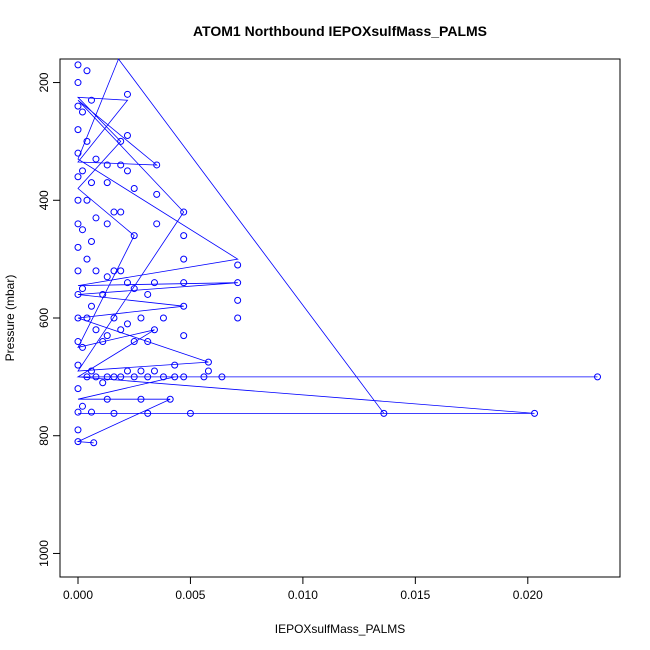  I want to click on x-tick-label: 0.010, so click(303, 595).